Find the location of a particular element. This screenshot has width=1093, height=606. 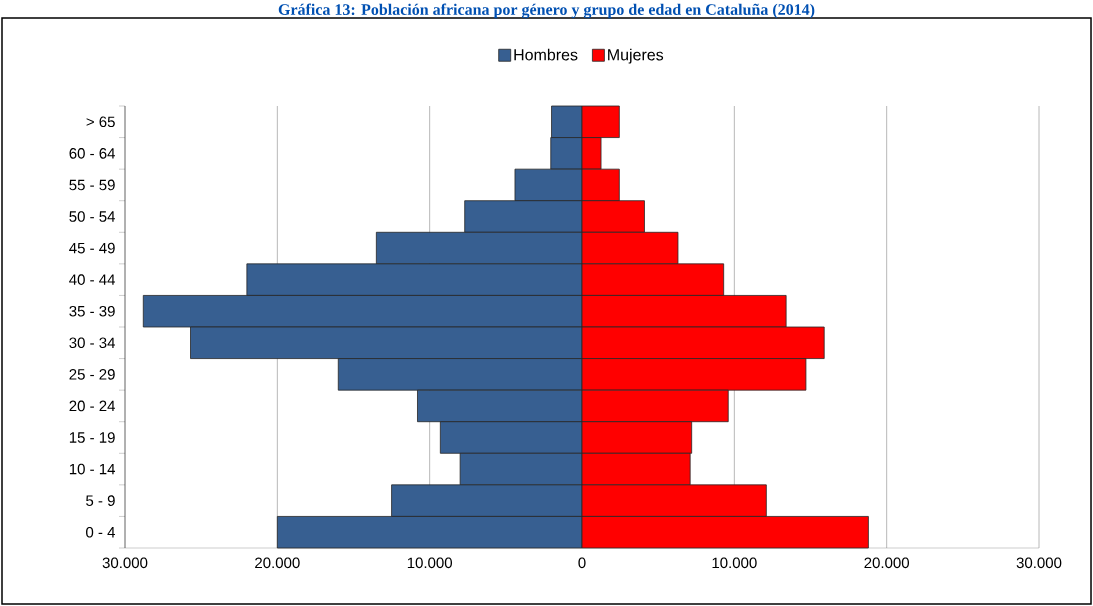

y-tick-label: 5 - 9 is located at coordinates (100, 500).